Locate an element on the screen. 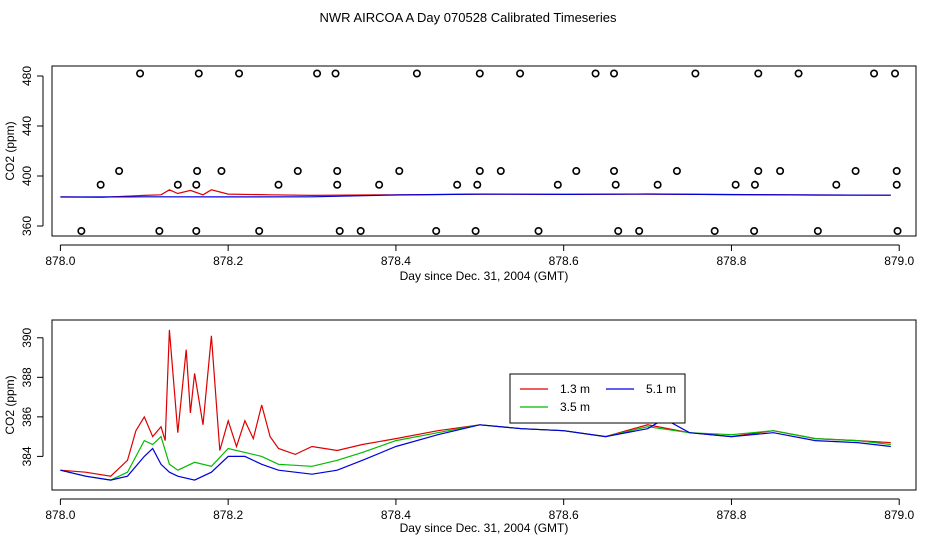 This screenshot has height=540, width=936. y-tick-label: 384 is located at coordinates (27, 456).